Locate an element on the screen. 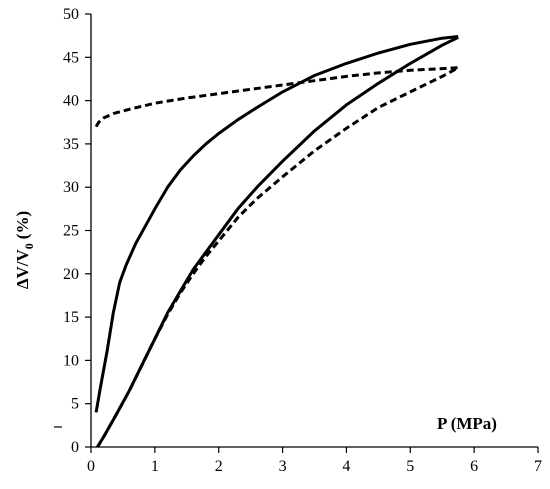 The width and height of the screenshot is (550, 489). x-tick-label: 6 is located at coordinates (474, 466).